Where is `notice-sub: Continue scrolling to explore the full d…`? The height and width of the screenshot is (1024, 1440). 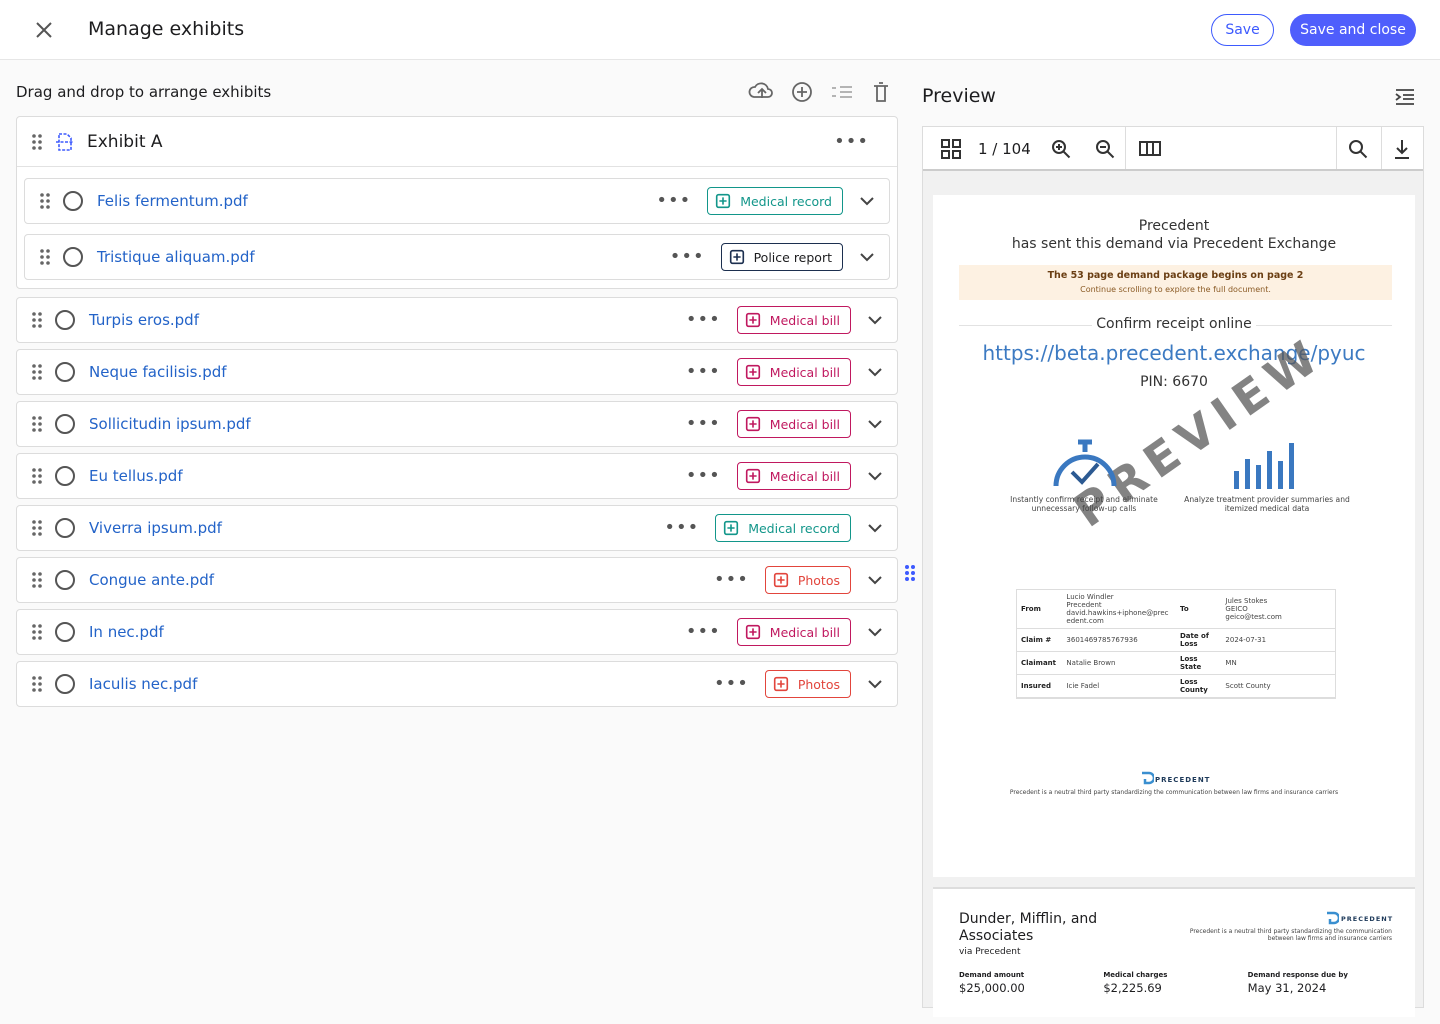
notice-sub: Continue scrolling to explore the full d… is located at coordinates (1175, 289).